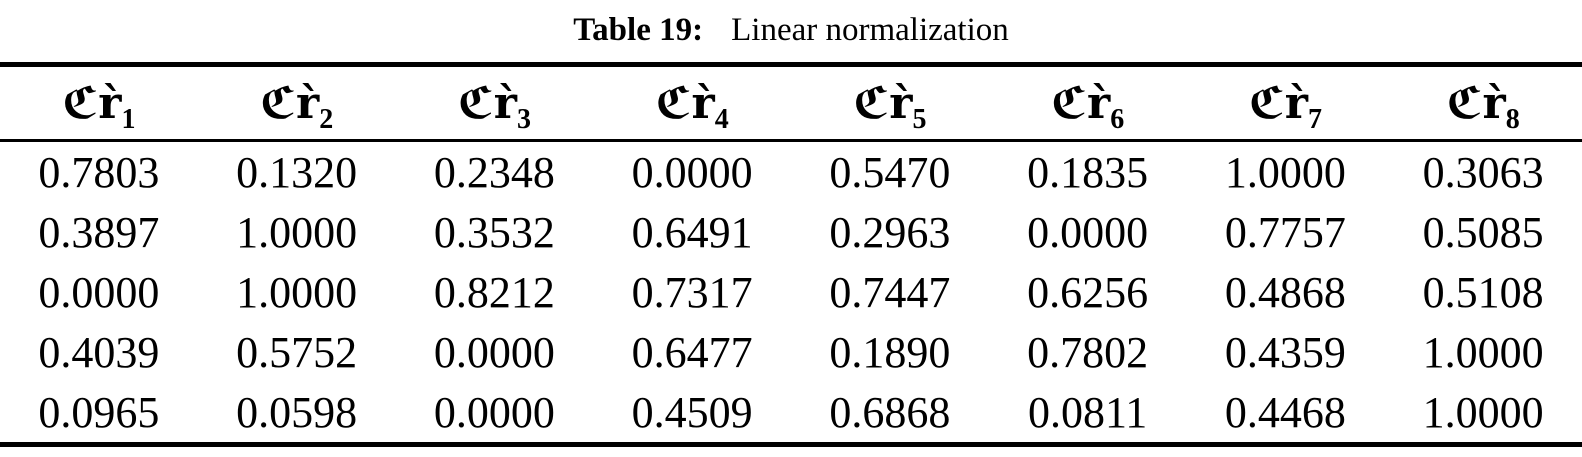 This screenshot has width=1582, height=457. Describe the element at coordinates (890, 292) in the screenshot. I see `value-cell: 0.7447` at that location.